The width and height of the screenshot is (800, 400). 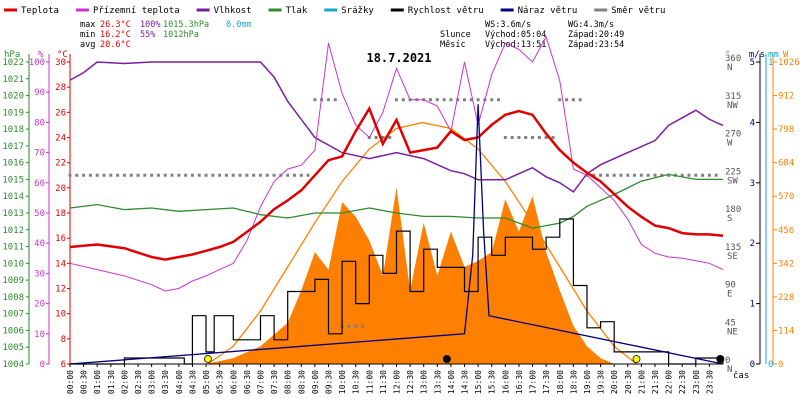 I want to click on time-tick-label-23: 11:30, so click(x=383, y=382).